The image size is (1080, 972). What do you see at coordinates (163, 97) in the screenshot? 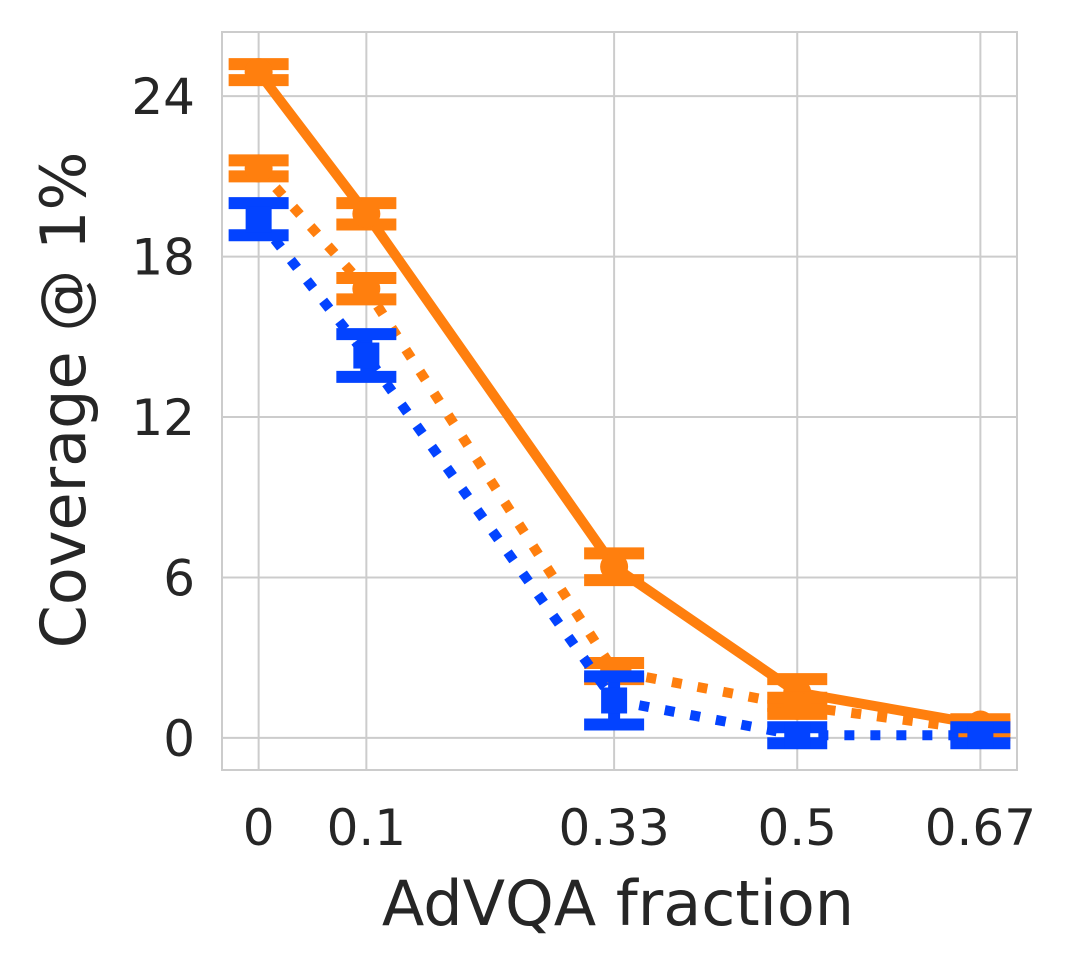
I see `y-tick-label: 24` at bounding box center [163, 97].